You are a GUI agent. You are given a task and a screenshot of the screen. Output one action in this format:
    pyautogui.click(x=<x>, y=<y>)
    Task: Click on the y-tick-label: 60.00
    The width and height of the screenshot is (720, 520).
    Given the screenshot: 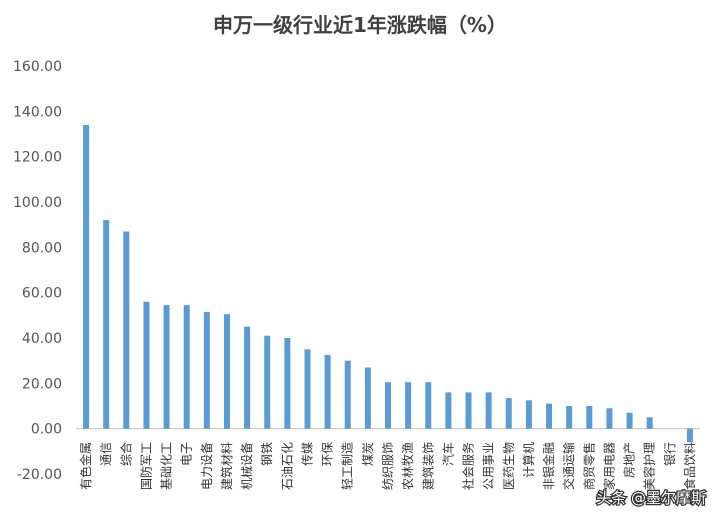 What is the action you would take?
    pyautogui.click(x=42, y=294)
    